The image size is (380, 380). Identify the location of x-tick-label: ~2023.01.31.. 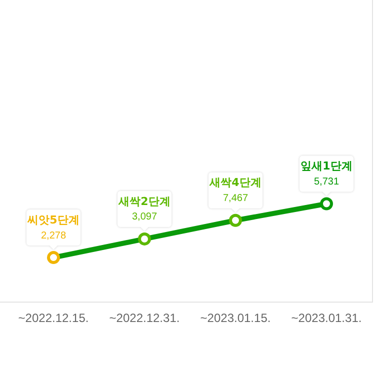
(326, 318).